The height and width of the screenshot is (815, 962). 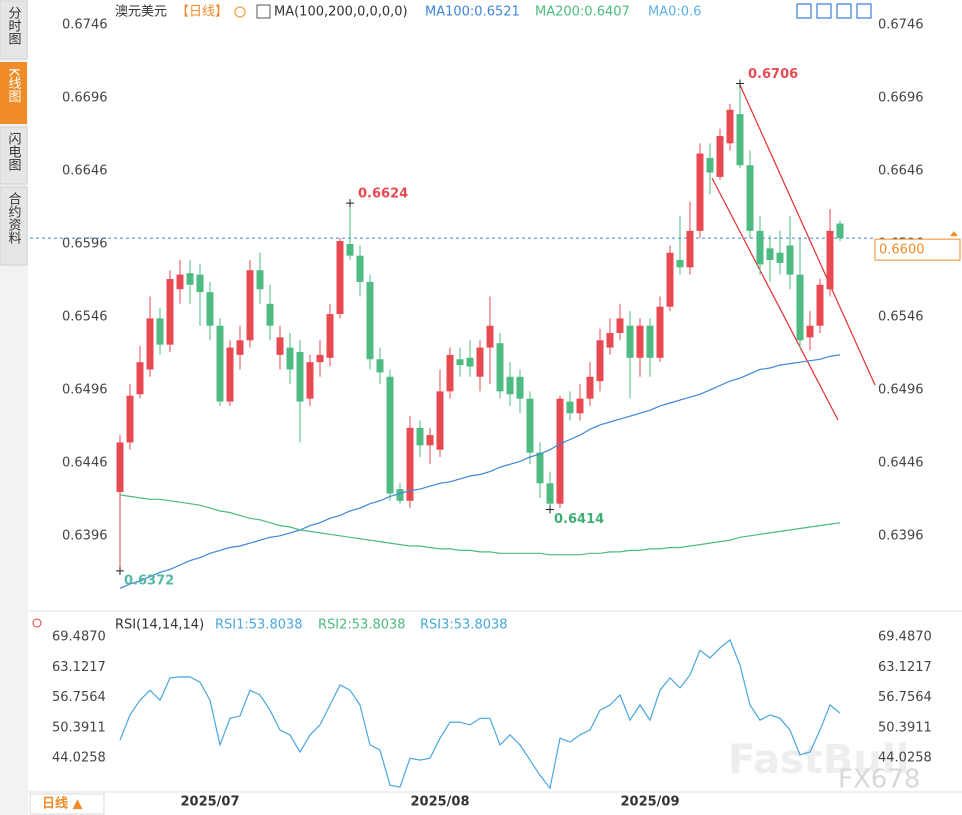 What do you see at coordinates (159, 625) in the screenshot?
I see `rsi-title: RSI(14,14,14)` at bounding box center [159, 625].